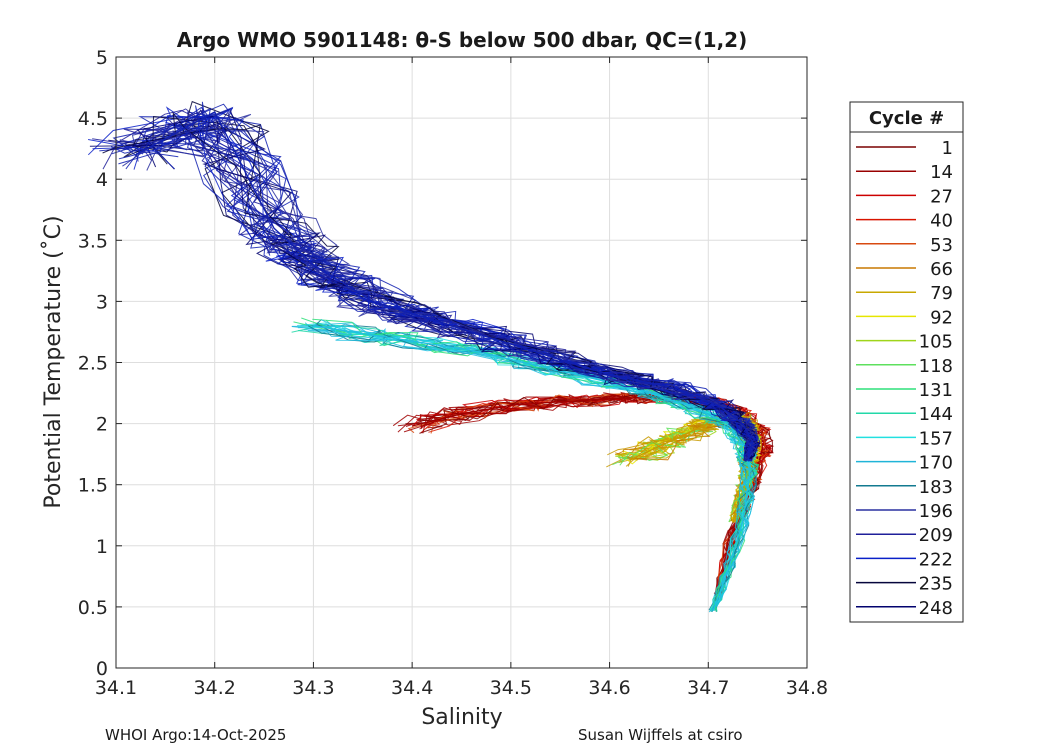  Describe the element at coordinates (936, 366) in the screenshot. I see `legend-entry-label: 118` at that location.